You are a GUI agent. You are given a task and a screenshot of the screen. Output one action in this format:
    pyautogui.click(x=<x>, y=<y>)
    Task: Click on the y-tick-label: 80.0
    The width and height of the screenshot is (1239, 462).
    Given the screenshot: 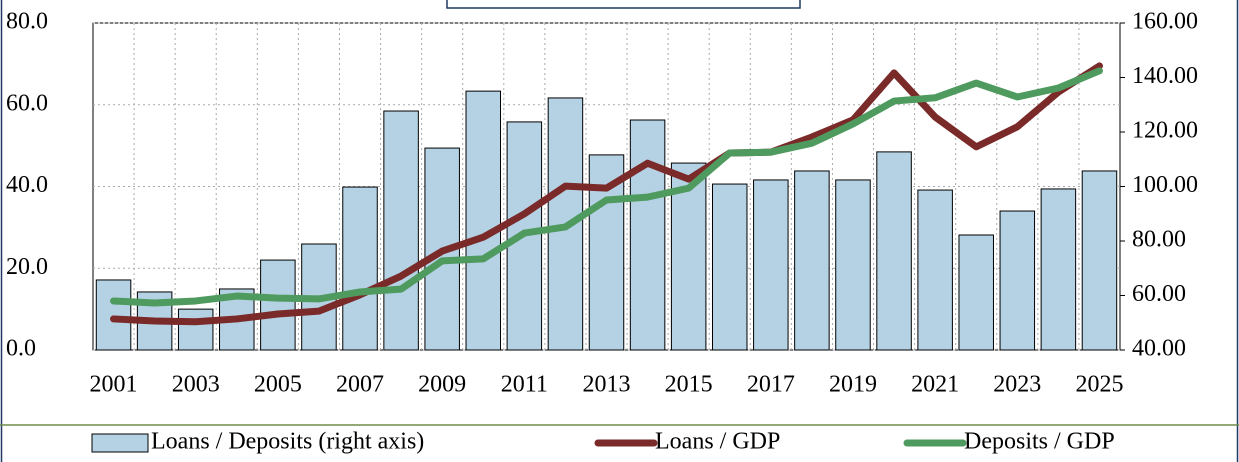 What is the action you would take?
    pyautogui.click(x=27, y=22)
    